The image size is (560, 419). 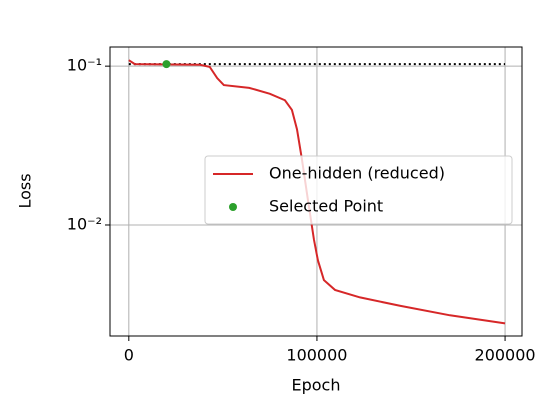 What do you see at coordinates (357, 173) in the screenshot?
I see `legend-label: One-hidden (reduced)` at bounding box center [357, 173].